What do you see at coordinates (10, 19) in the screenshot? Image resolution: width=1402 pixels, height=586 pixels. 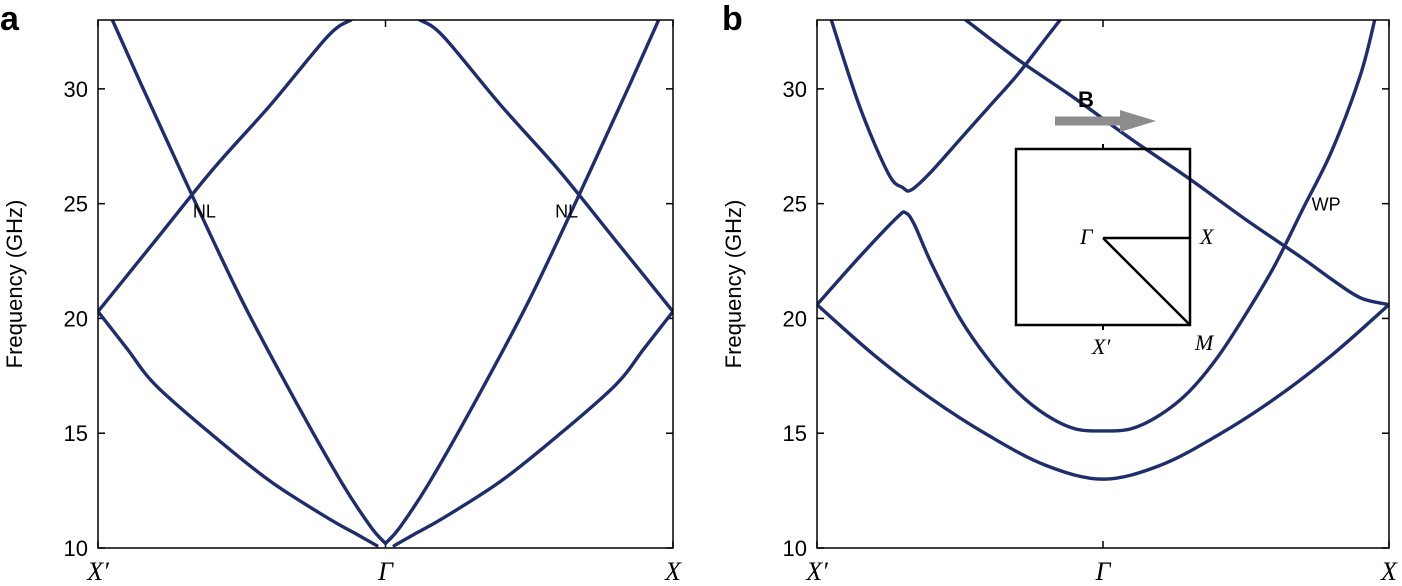 I see `panel-a-letter: a` at bounding box center [10, 19].